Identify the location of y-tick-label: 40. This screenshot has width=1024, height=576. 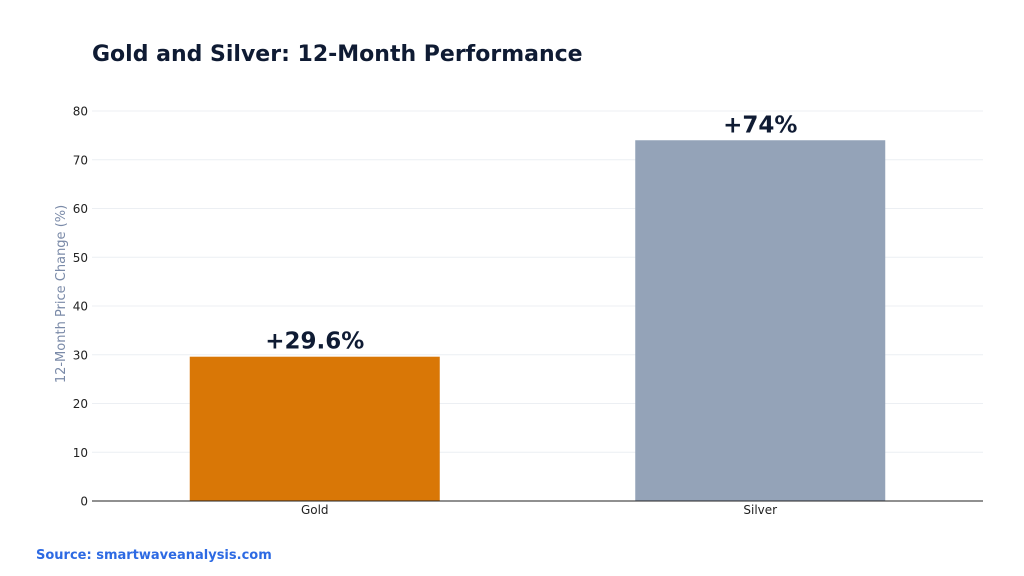
(80, 307).